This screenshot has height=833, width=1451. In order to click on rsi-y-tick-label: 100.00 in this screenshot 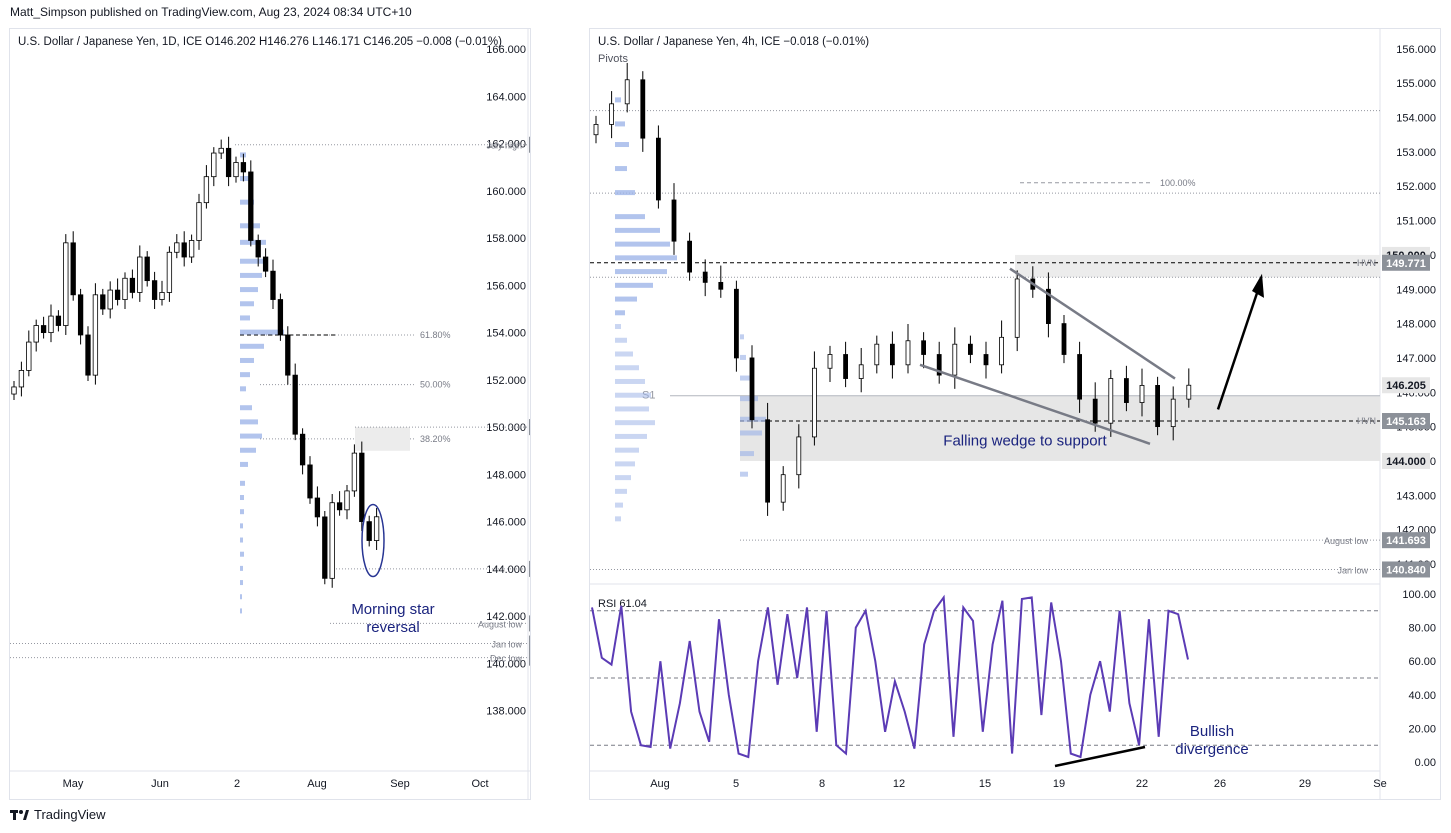, I will do `click(1419, 595)`.